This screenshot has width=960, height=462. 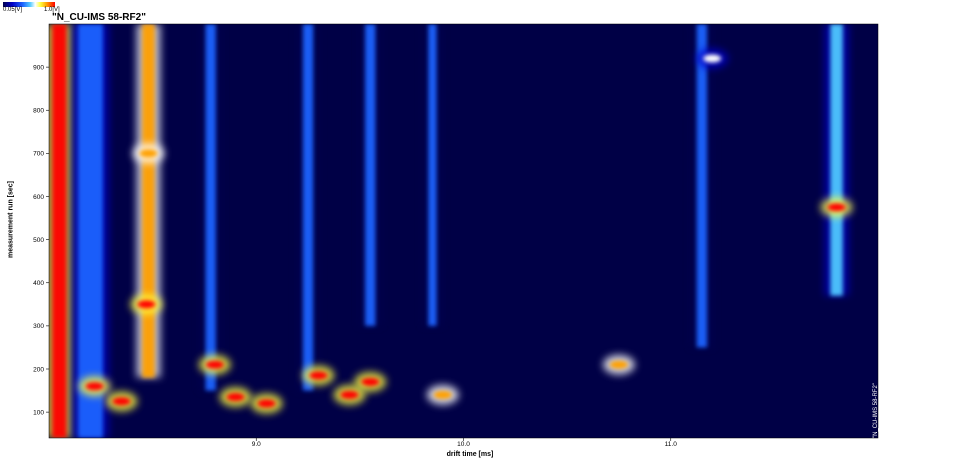 What do you see at coordinates (38, 412) in the screenshot?
I see `y-tick-label: 100` at bounding box center [38, 412].